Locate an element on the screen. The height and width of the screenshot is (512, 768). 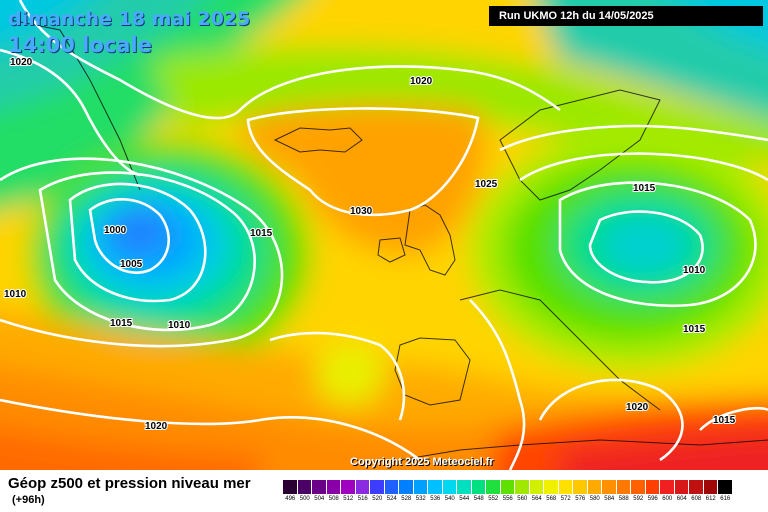
scale-label: 600 is located at coordinates (667, 499).